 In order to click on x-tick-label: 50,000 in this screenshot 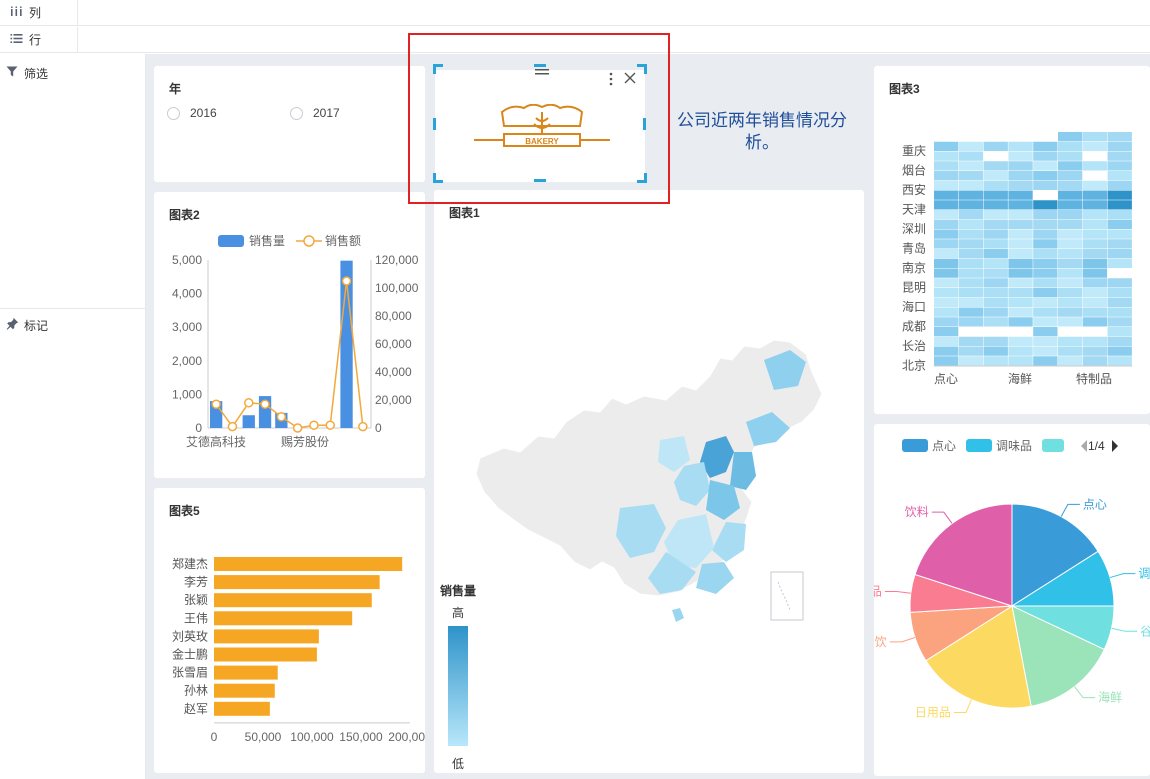, I will do `click(263, 737)`.